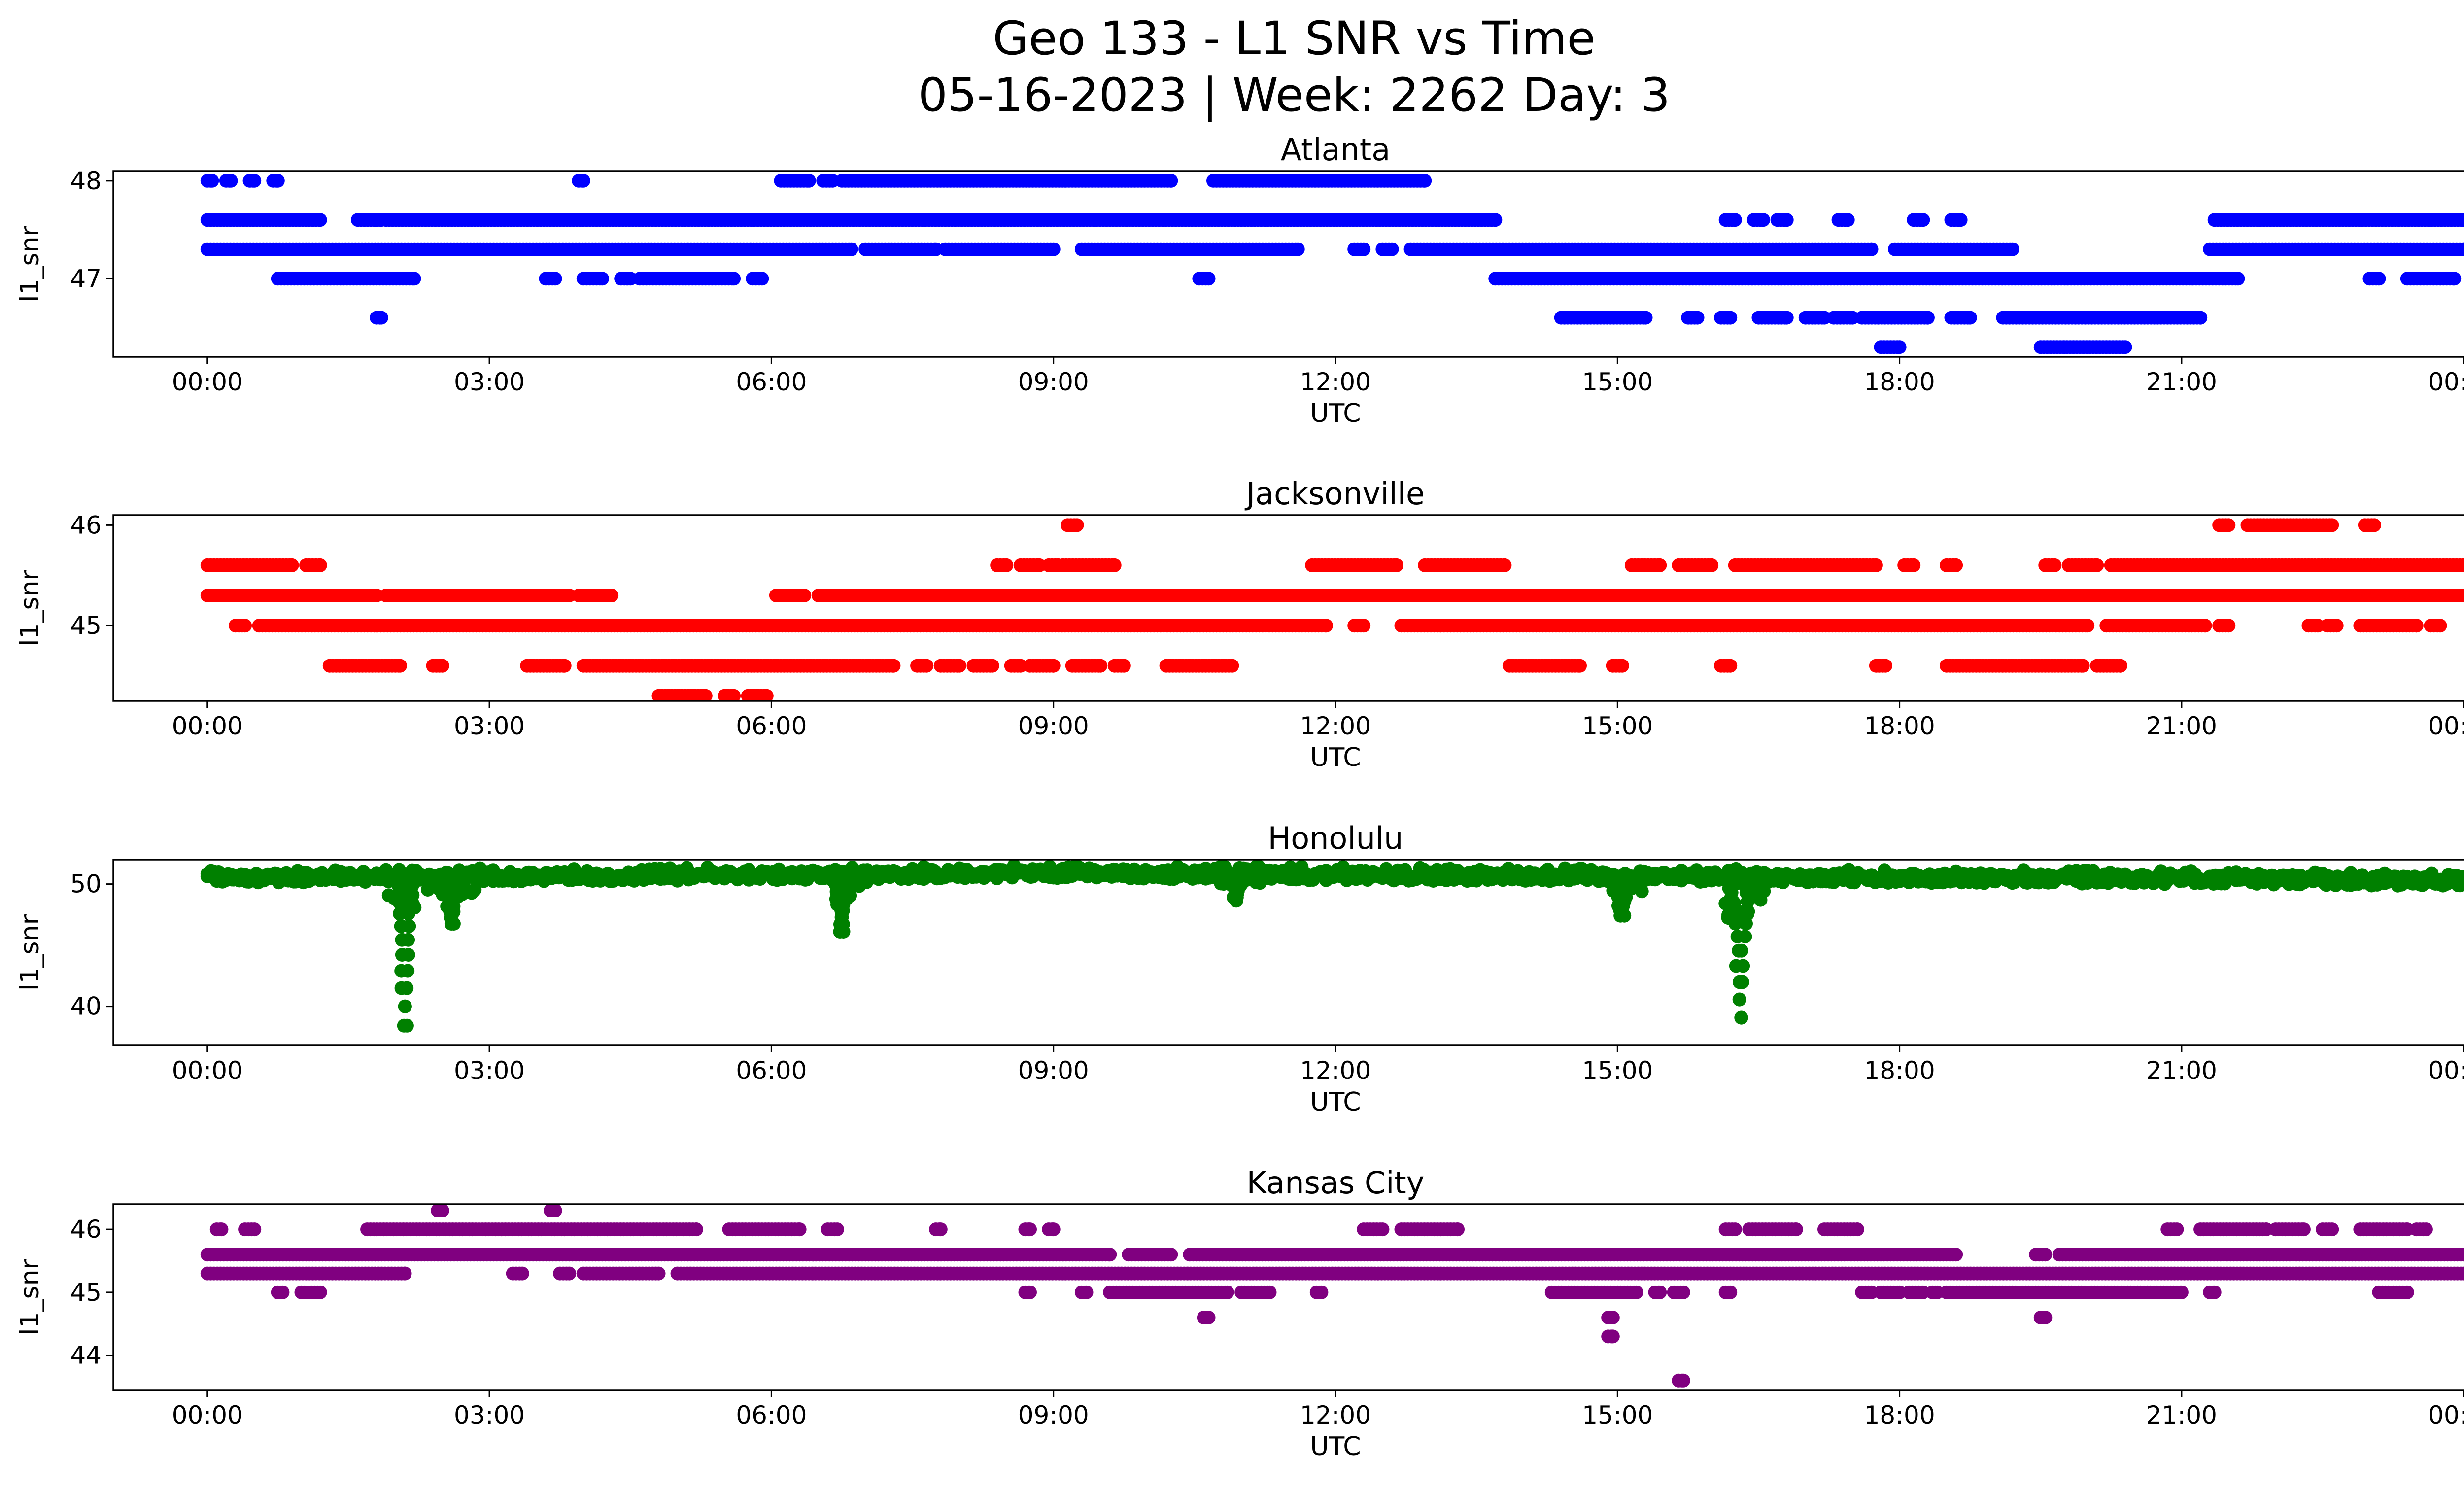  I want to click on atlanta-y-axis-label: l1_snr, so click(30, 263).